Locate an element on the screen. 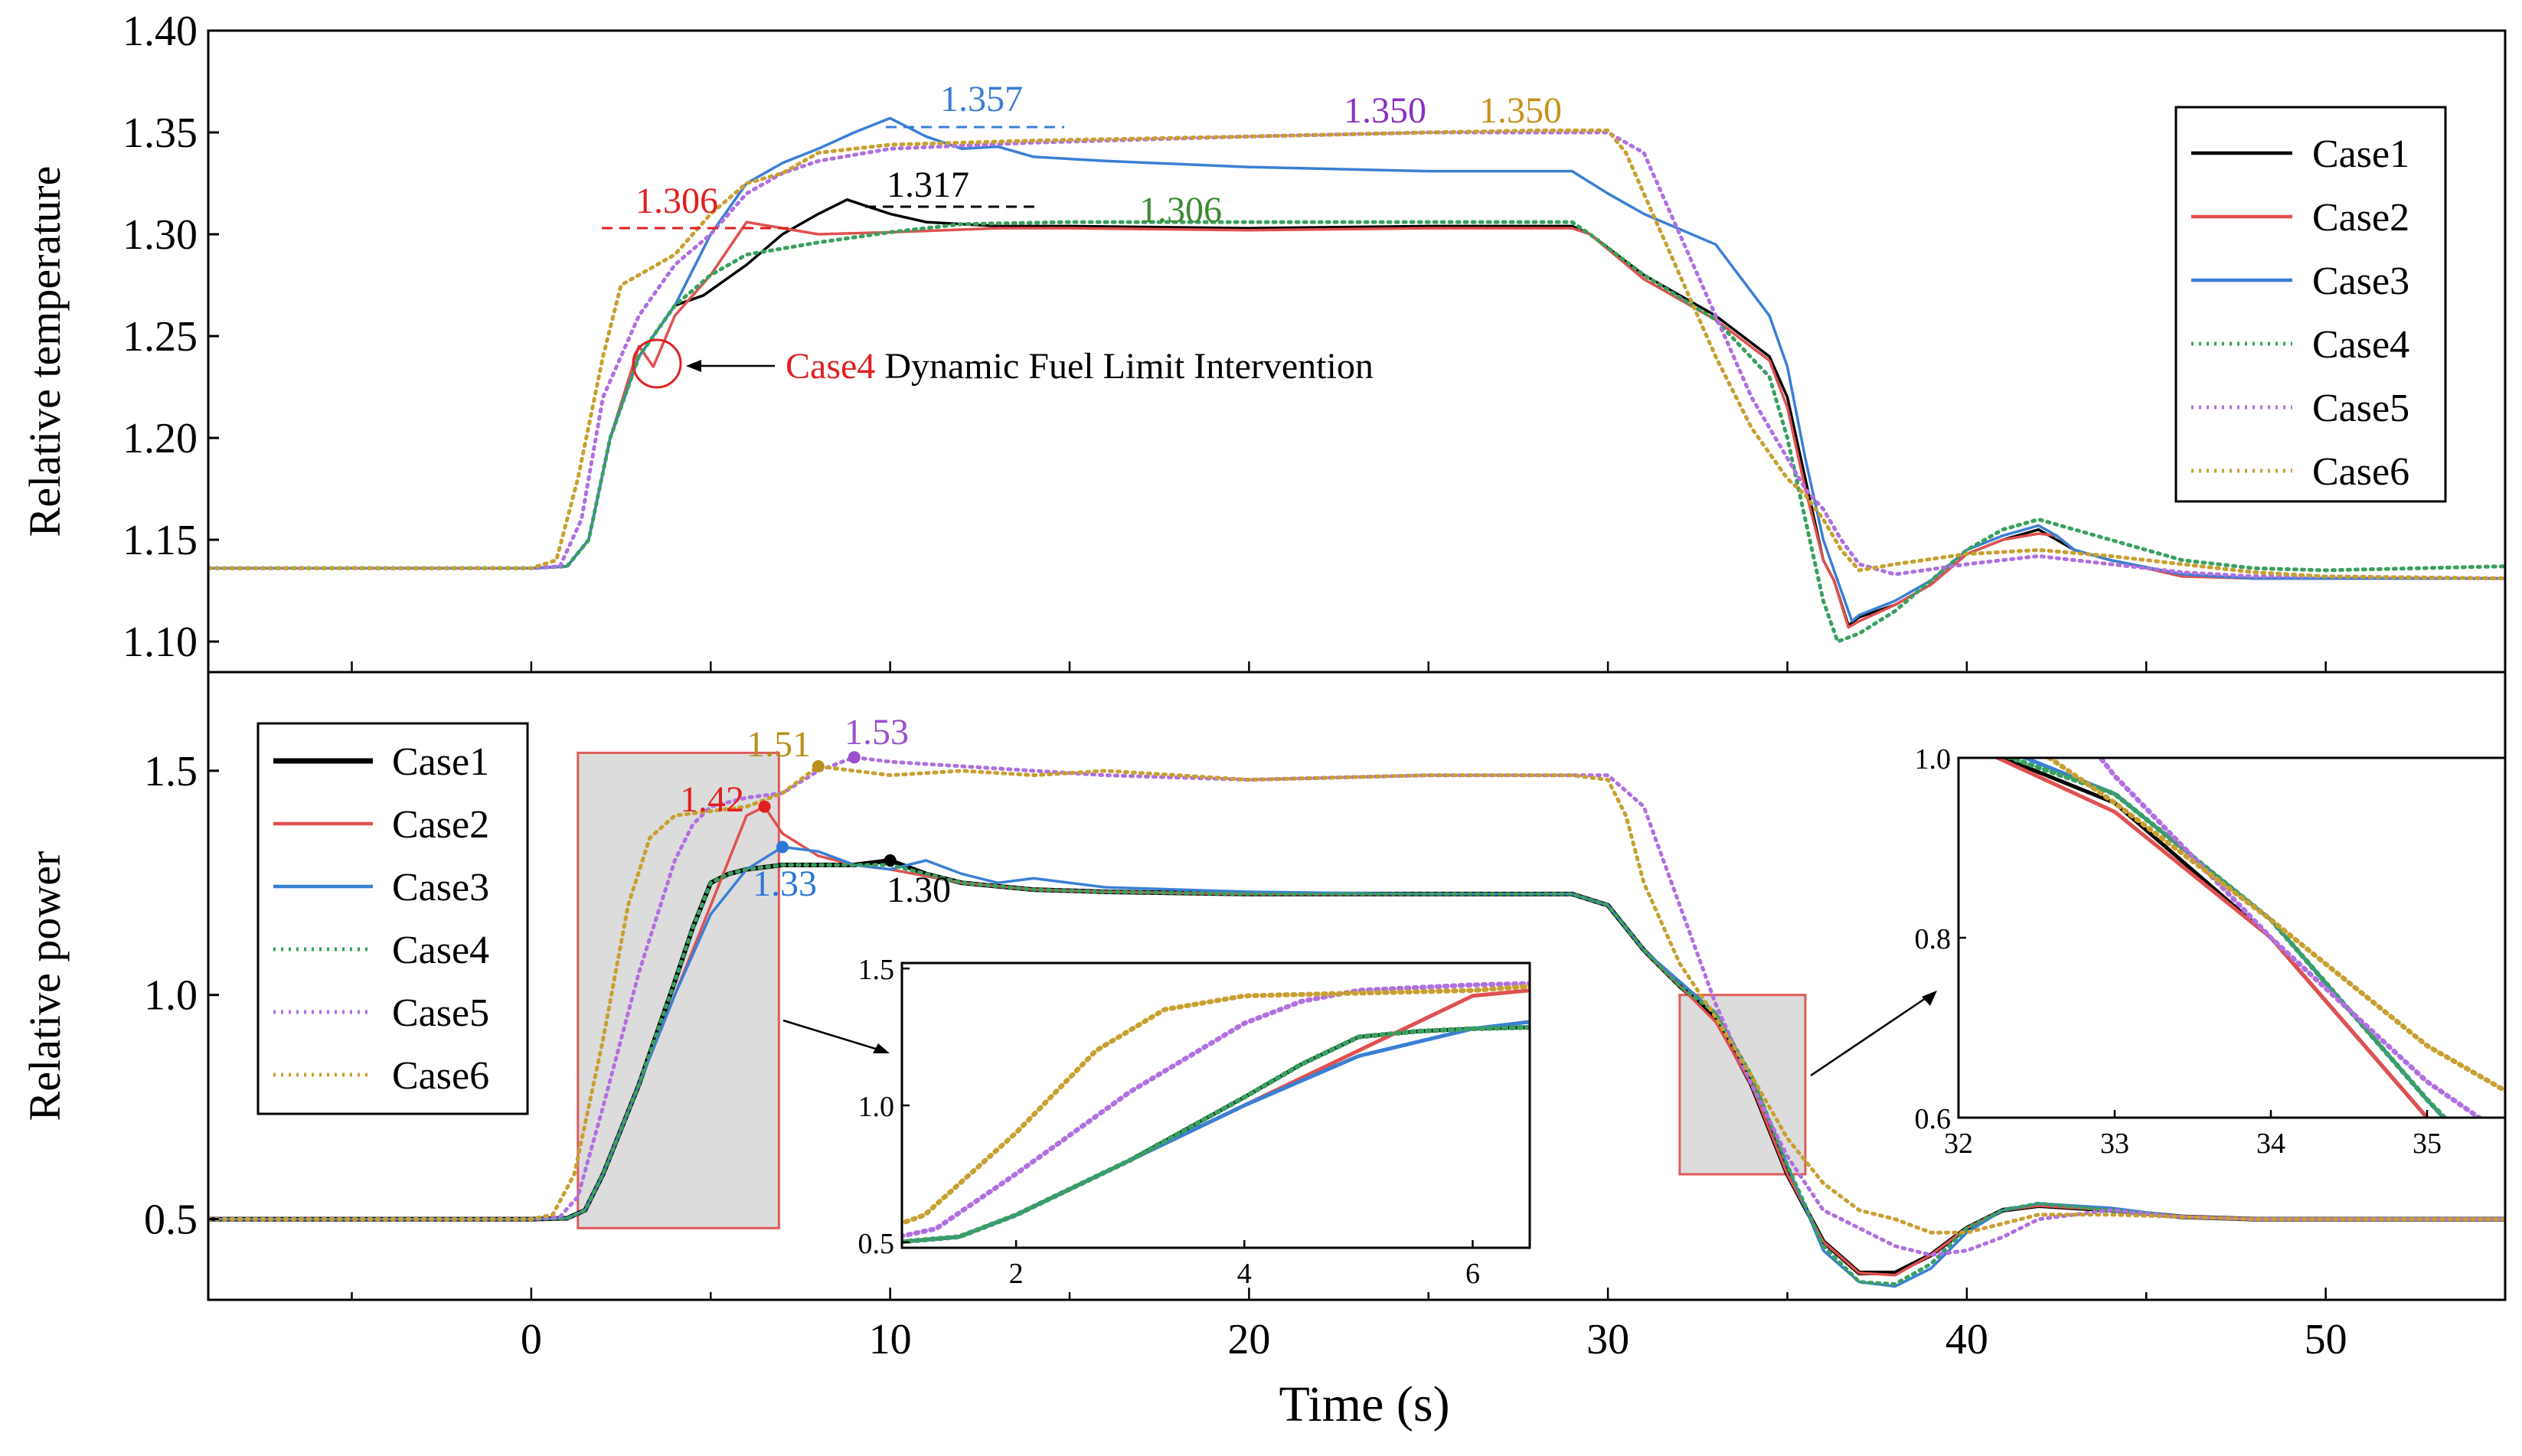 The height and width of the screenshot is (1456, 2522). callout-arrow-head is located at coordinates (693, 366).